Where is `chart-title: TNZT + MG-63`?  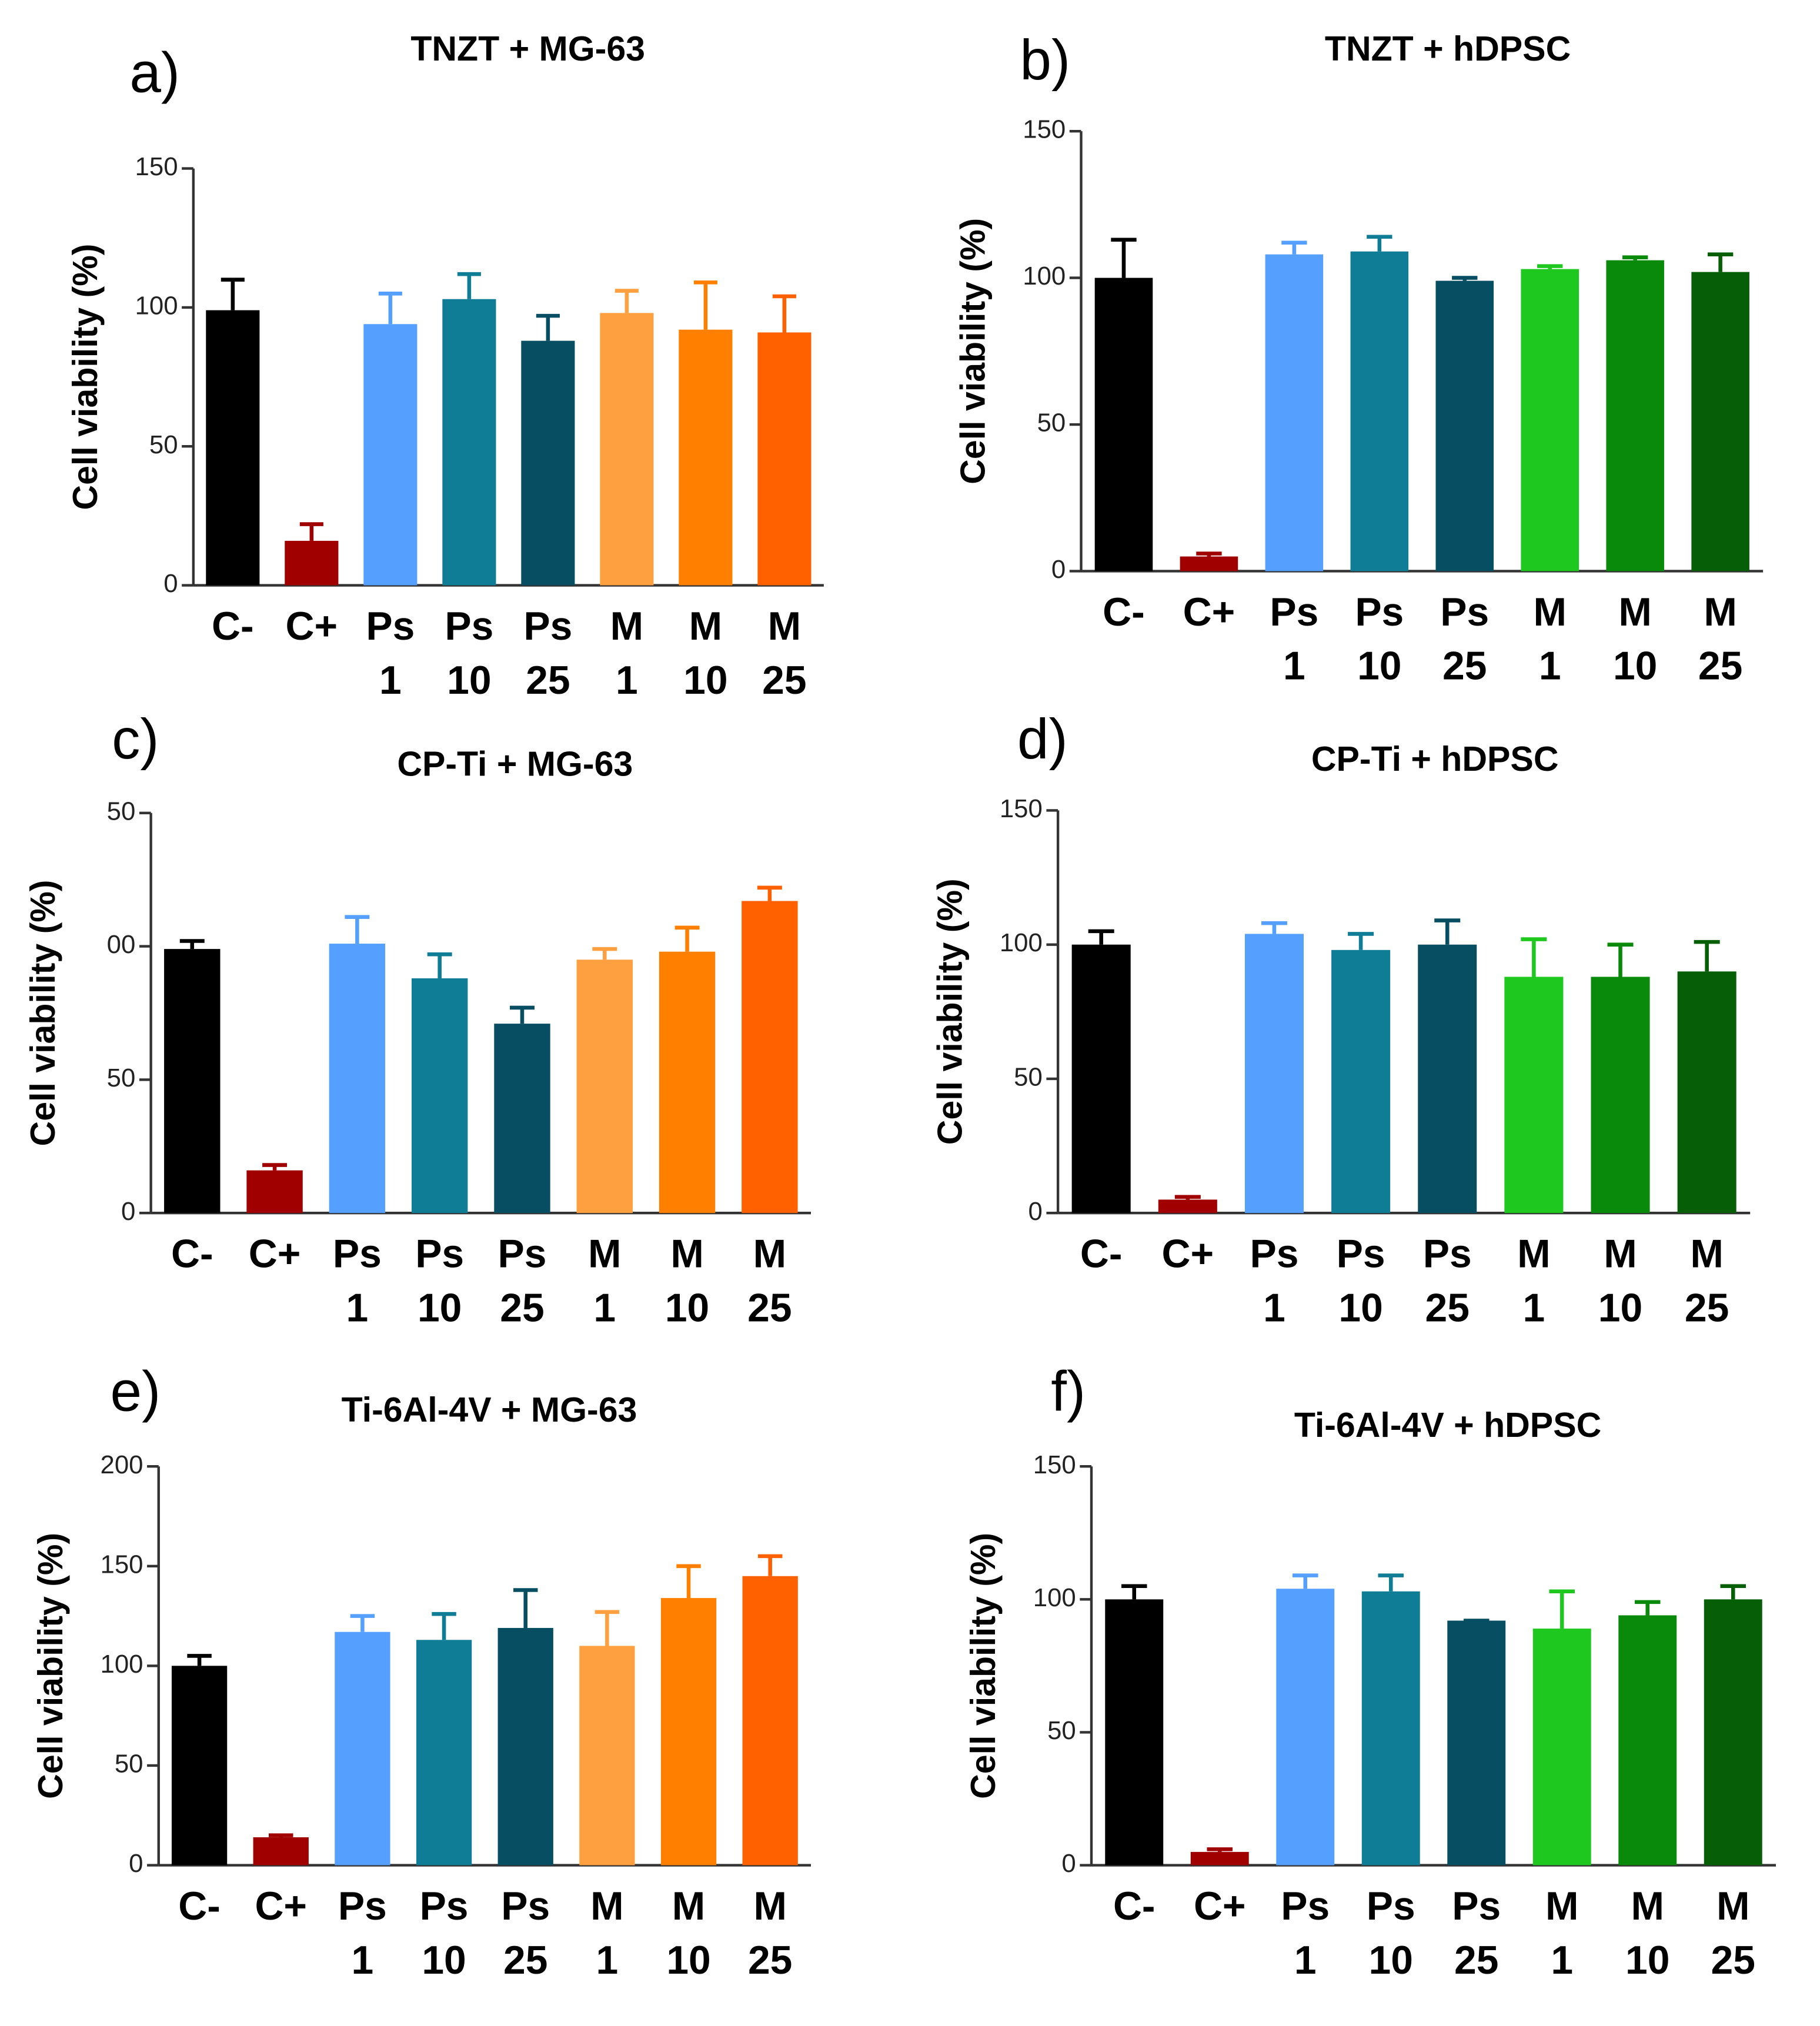
chart-title: TNZT + MG-63 is located at coordinates (527, 48).